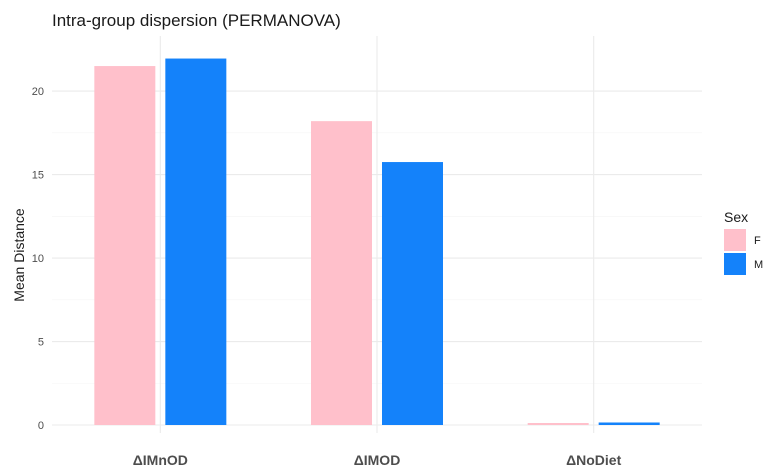  I want to click on y-tick-label: 15, so click(38, 176).